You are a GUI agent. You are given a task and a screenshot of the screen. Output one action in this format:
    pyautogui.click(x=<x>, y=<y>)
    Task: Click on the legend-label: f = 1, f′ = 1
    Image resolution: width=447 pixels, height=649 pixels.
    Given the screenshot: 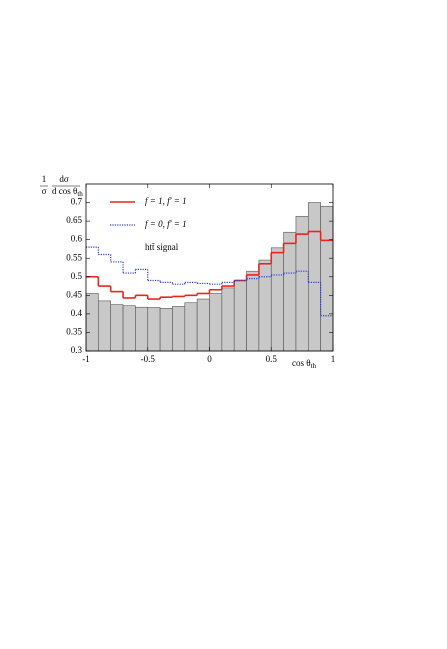 What is the action you would take?
    pyautogui.click(x=166, y=201)
    